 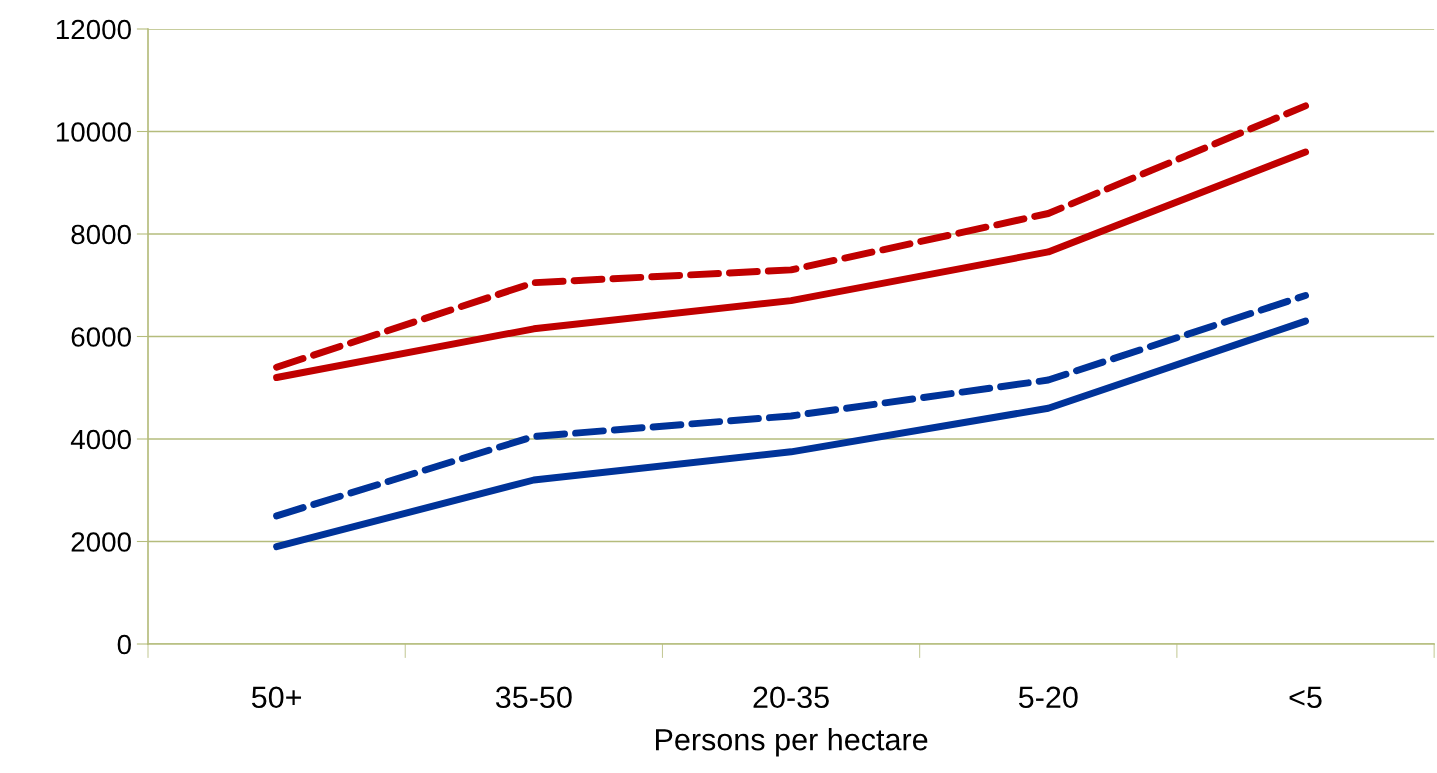 What do you see at coordinates (791, 697) in the screenshot?
I see `x-tick-label: 20-35` at bounding box center [791, 697].